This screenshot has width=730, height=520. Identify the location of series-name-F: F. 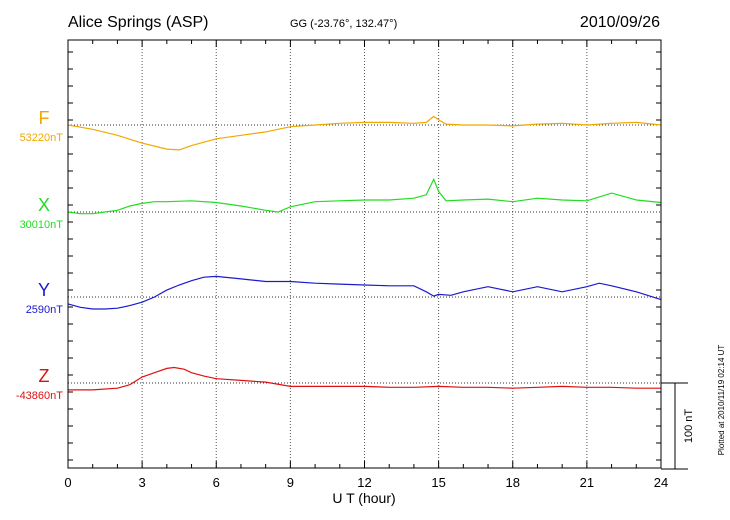
(44, 118).